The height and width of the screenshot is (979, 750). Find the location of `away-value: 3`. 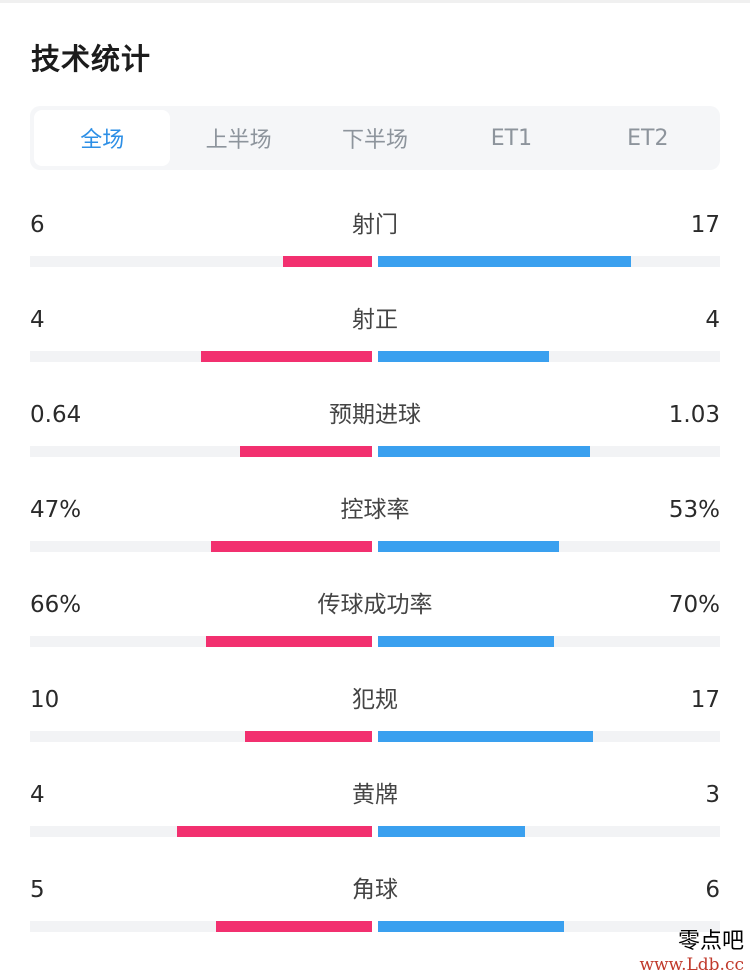

away-value: 3 is located at coordinates (712, 795).